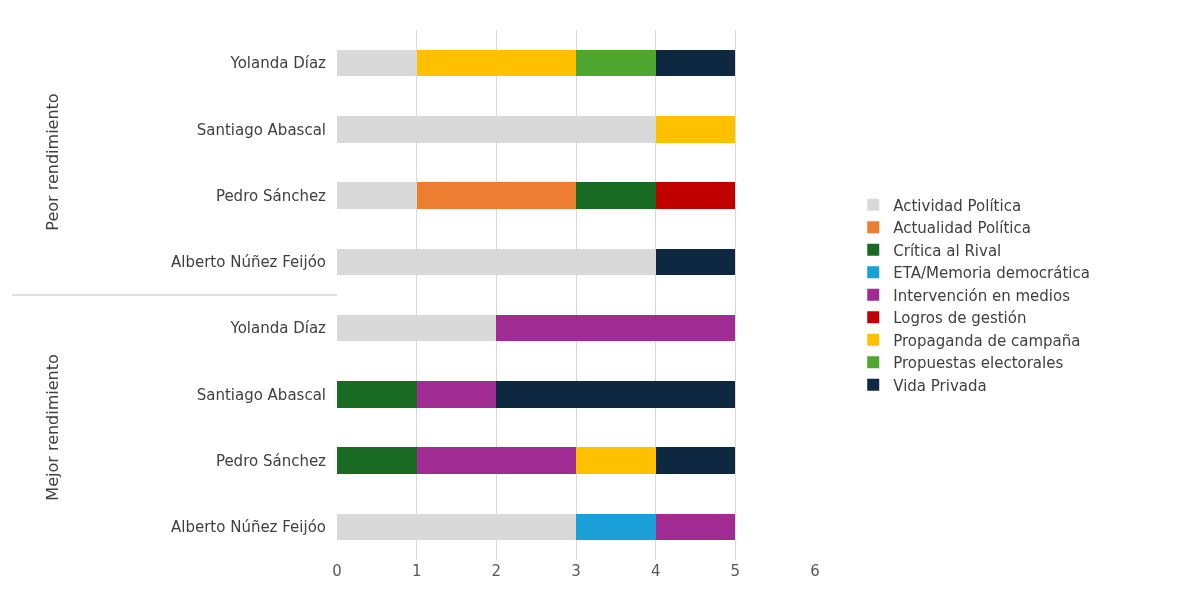 Image resolution: width=1191 pixels, height=610 pixels. Describe the element at coordinates (52, 162) in the screenshot. I see `text: Peor rendimiento` at that location.